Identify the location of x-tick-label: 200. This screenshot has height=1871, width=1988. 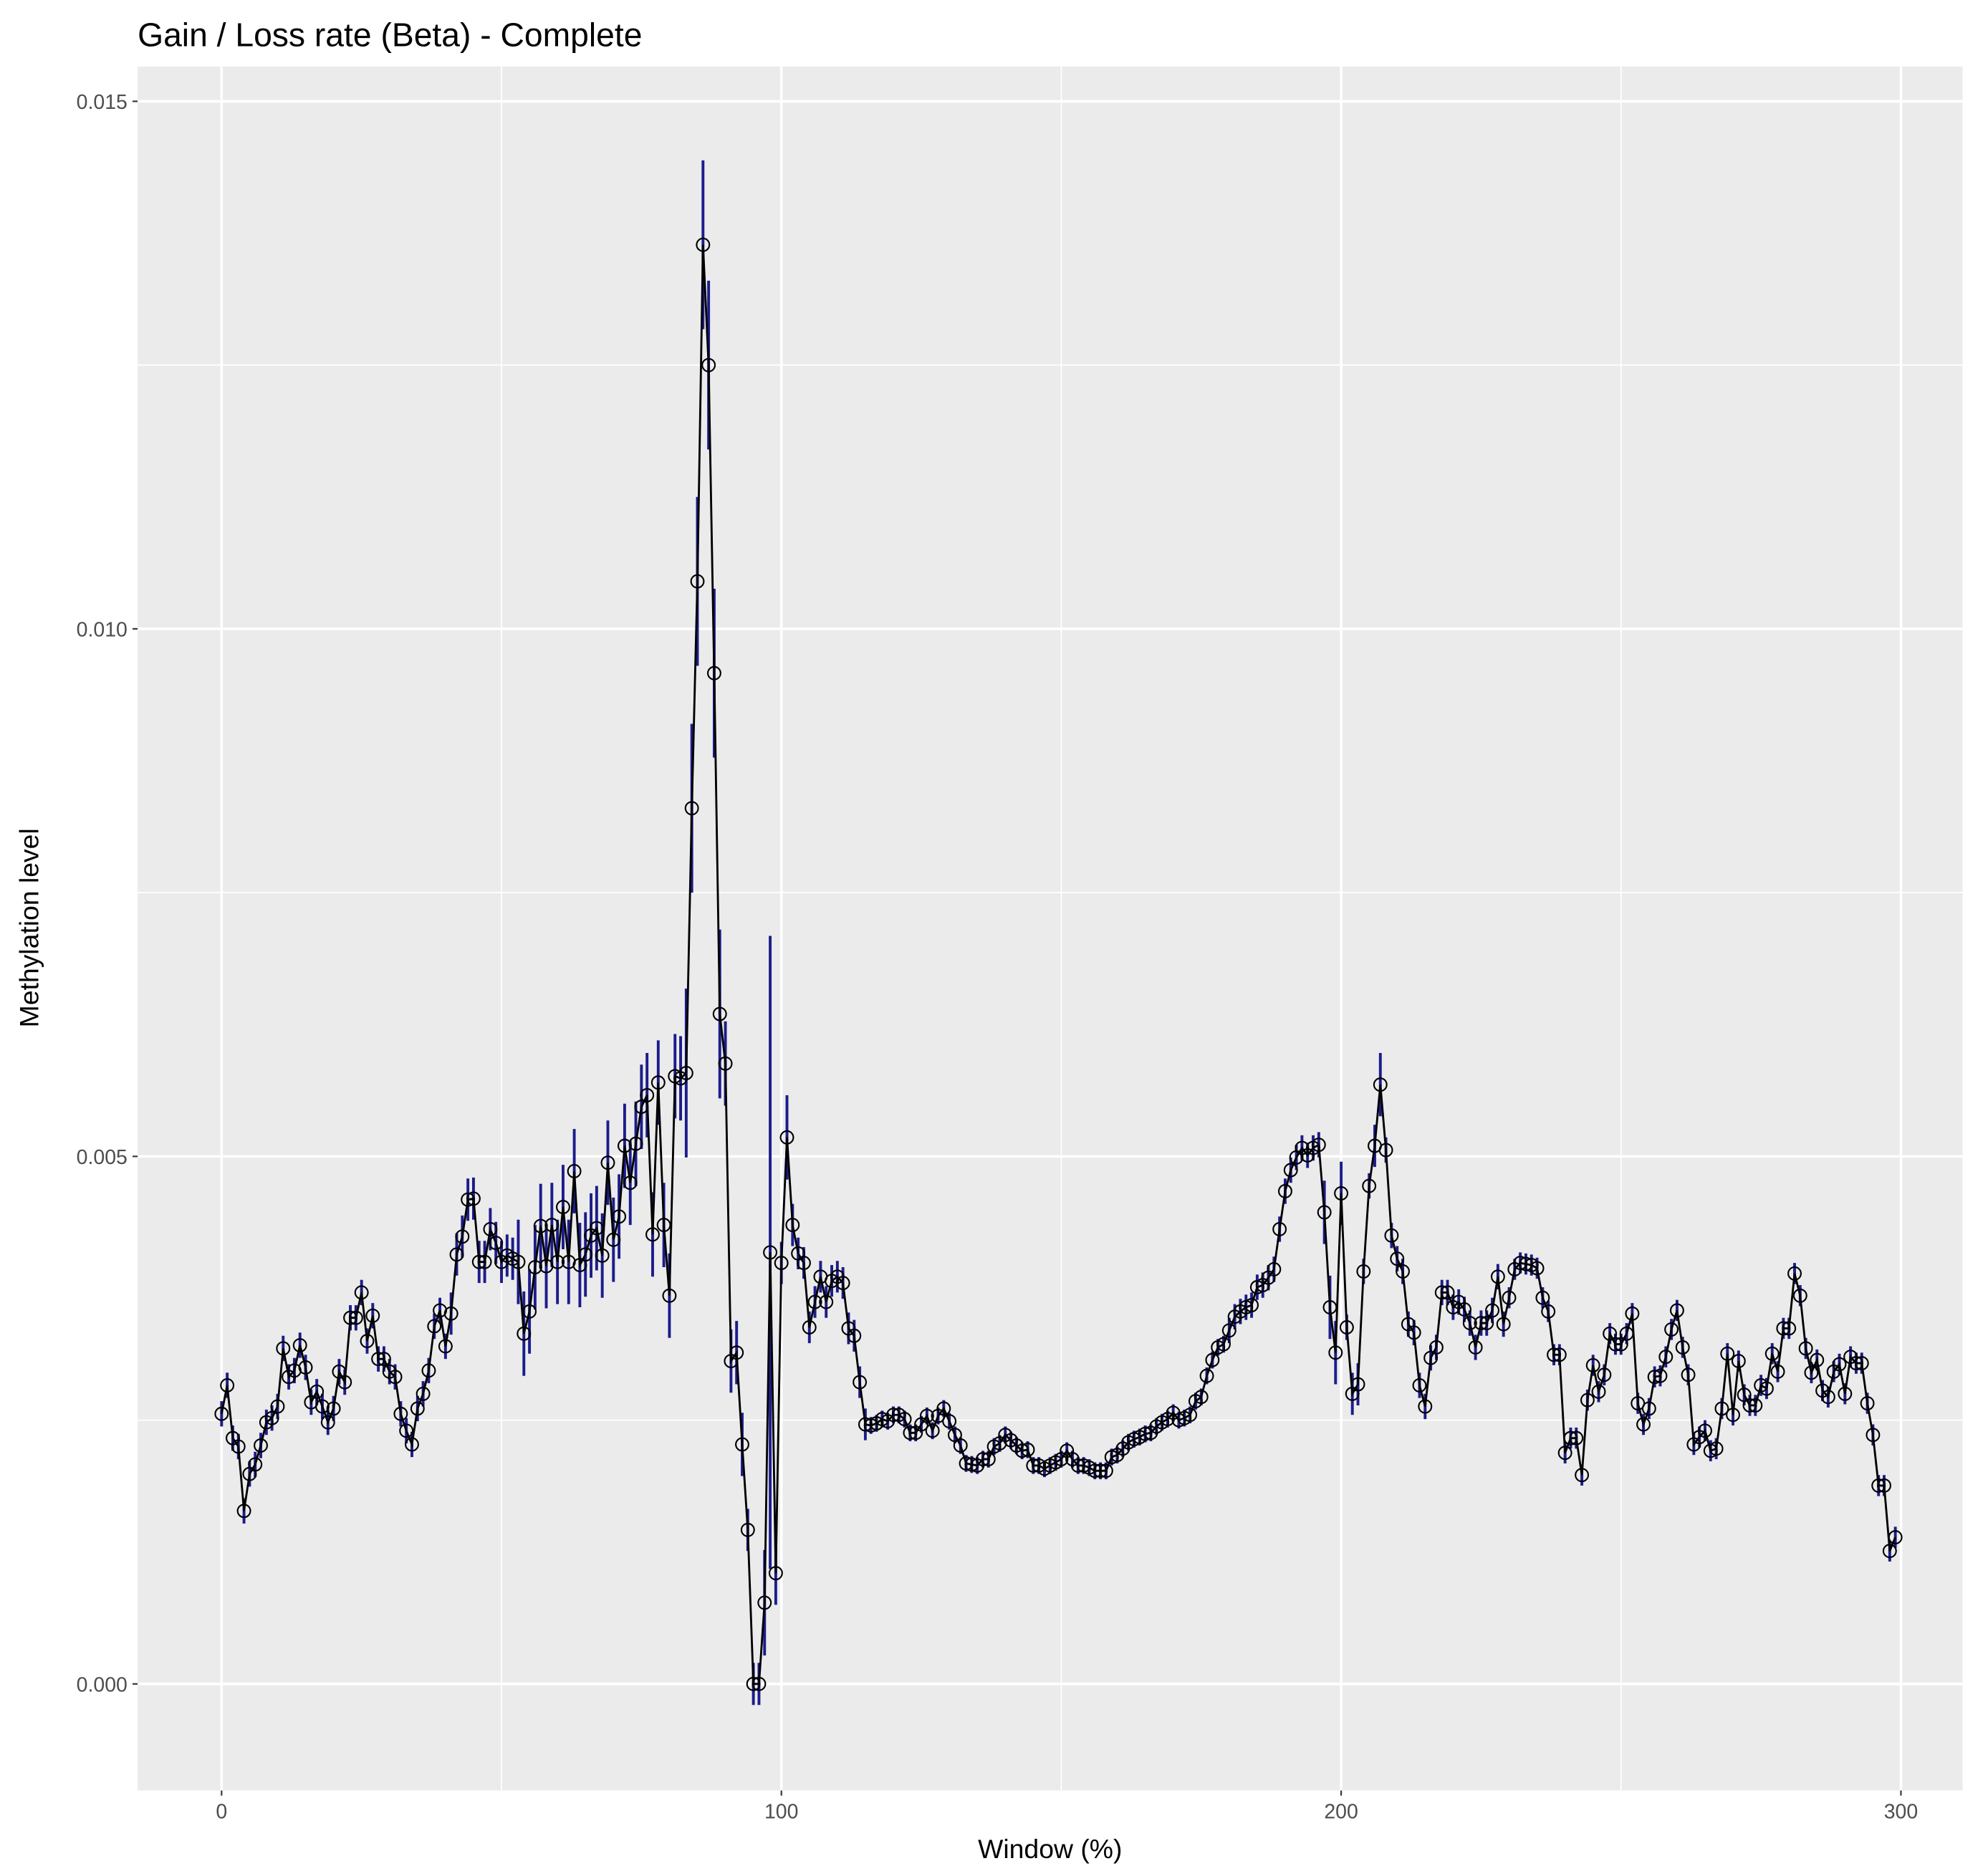
(1341, 1812).